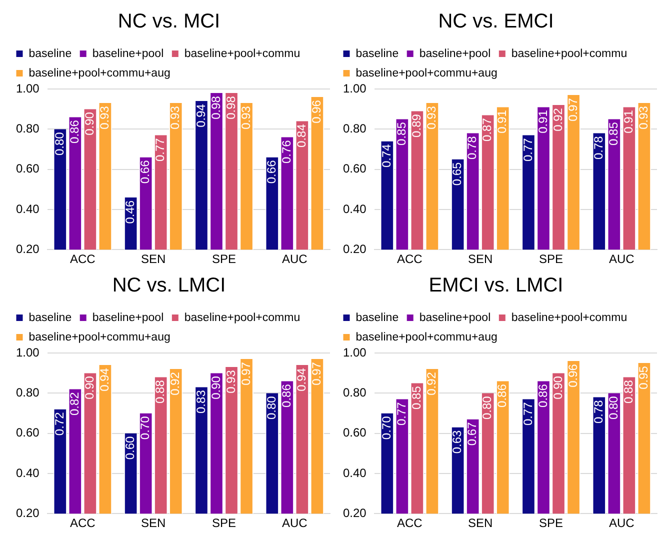  Describe the element at coordinates (386, 156) in the screenshot. I see `data-label: 0.74` at that location.